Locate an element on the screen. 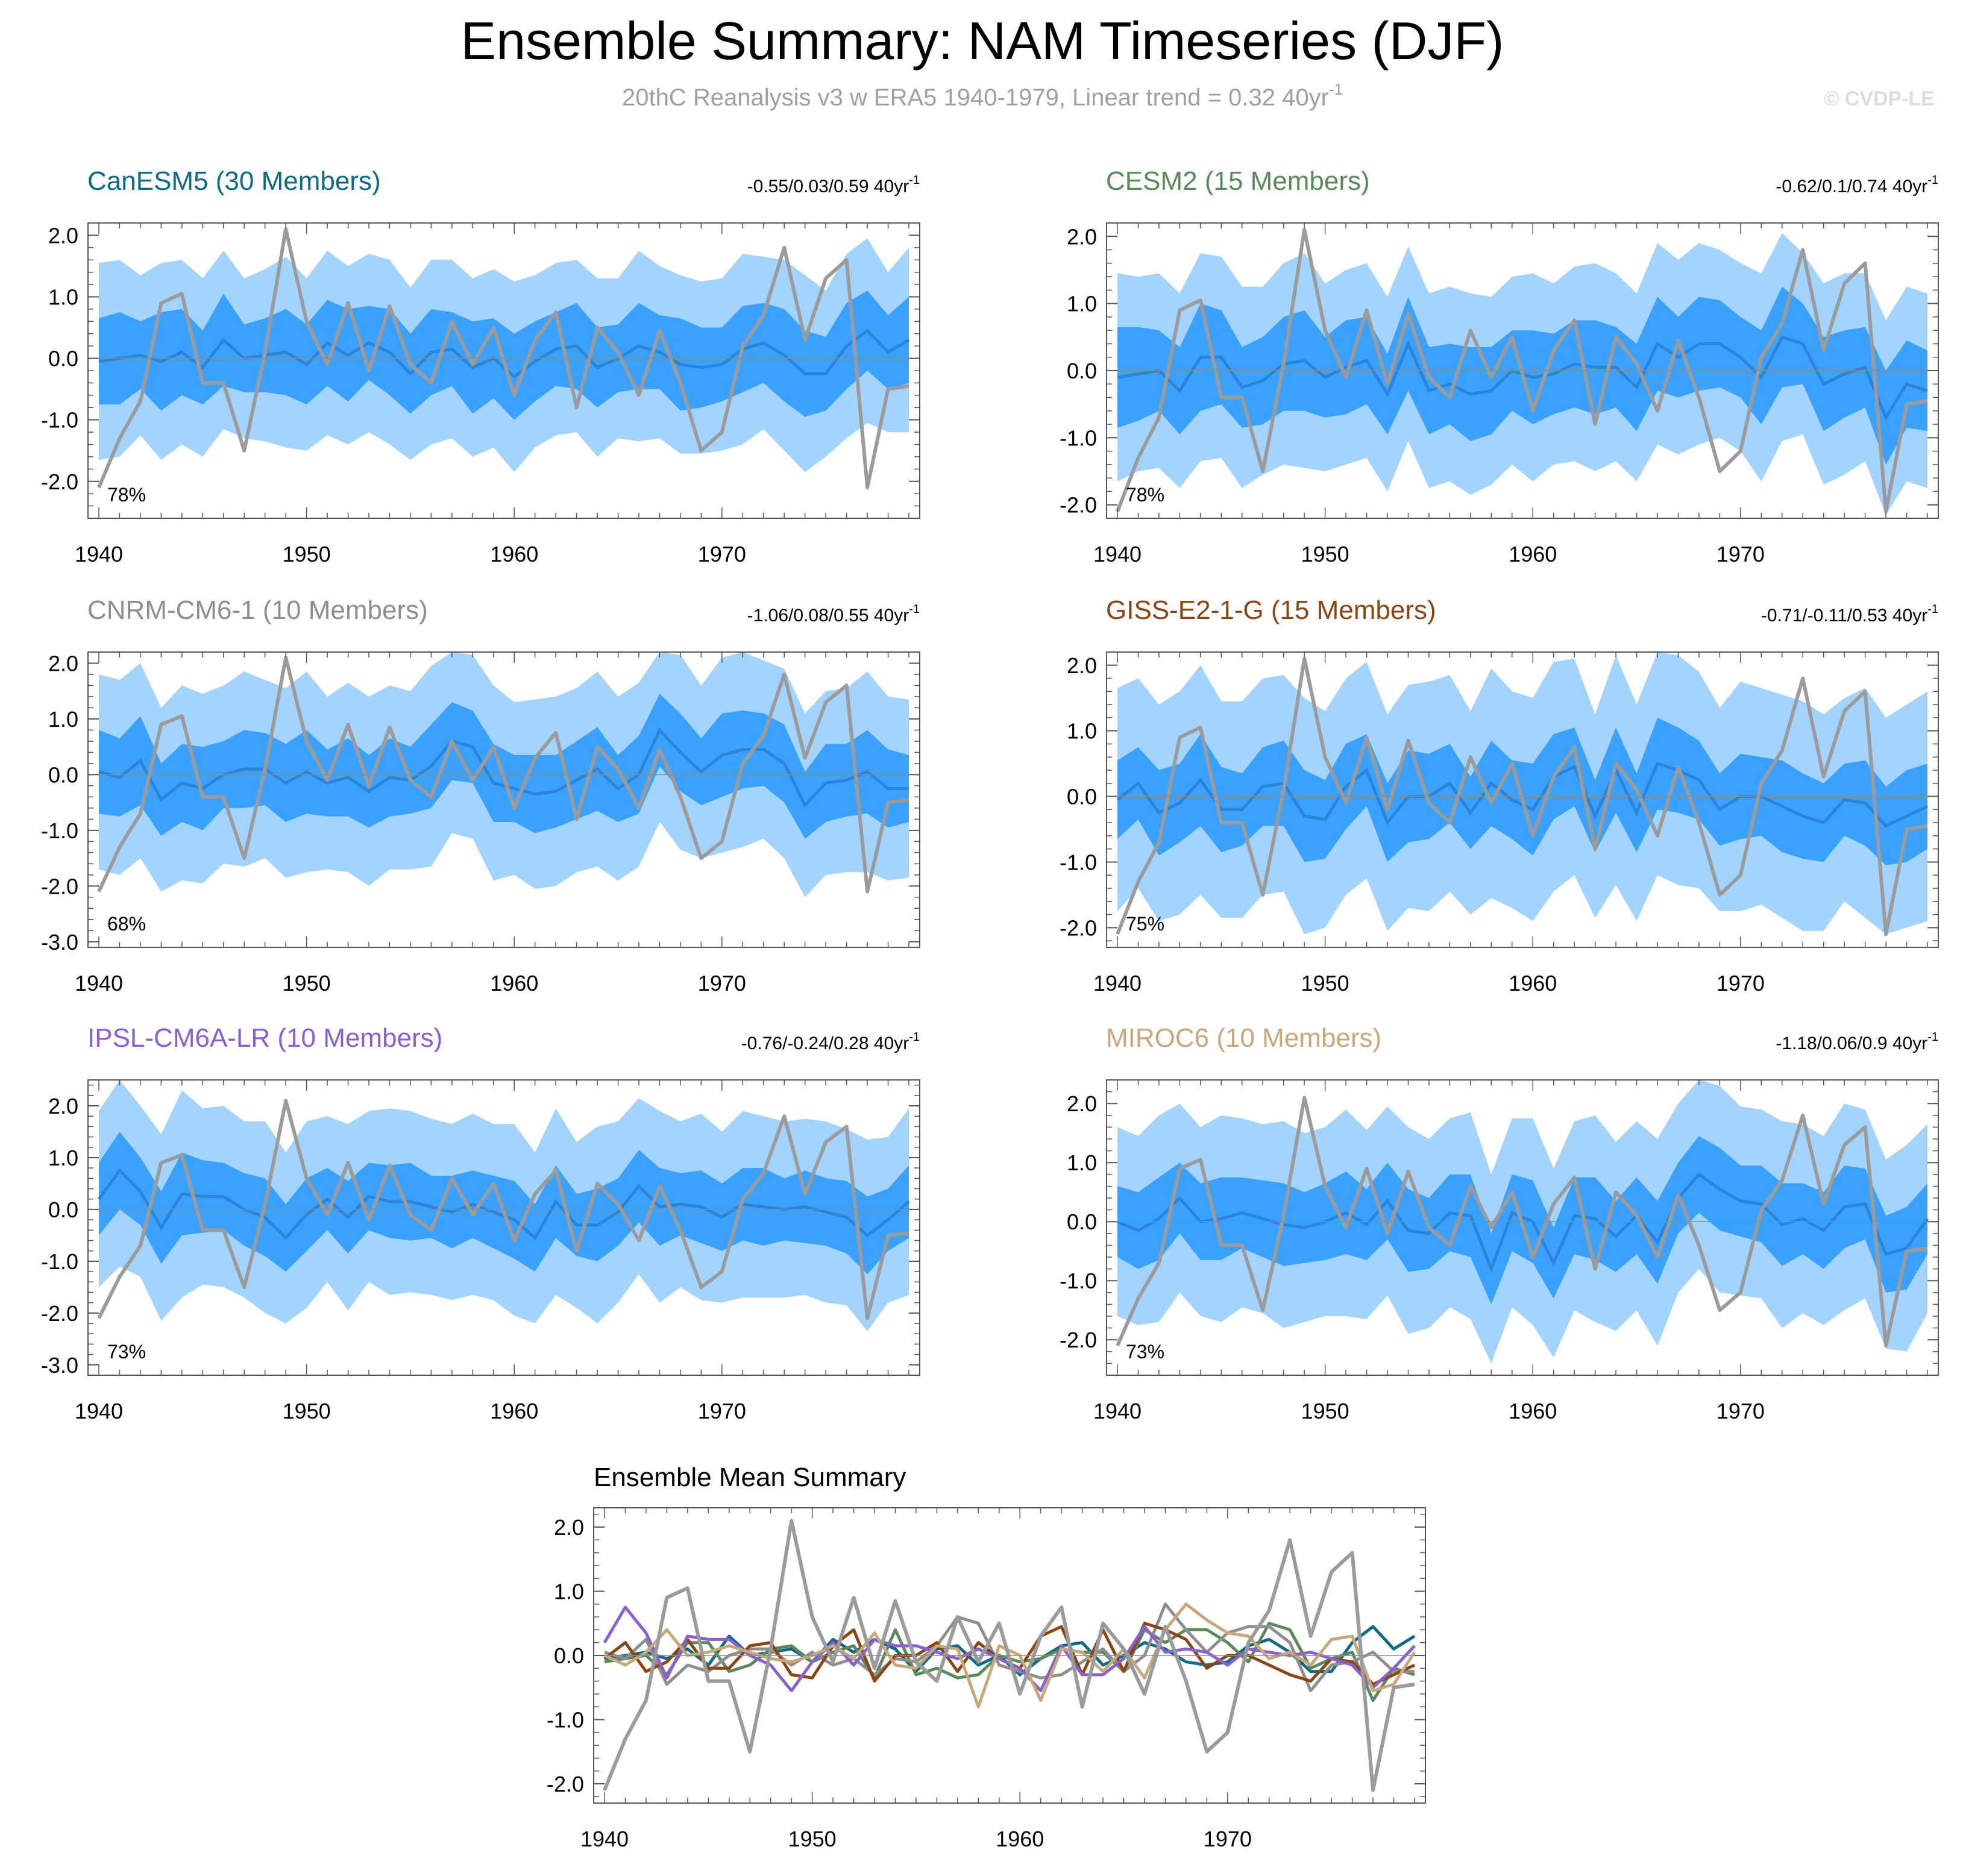  panel-range-text: -0.76/-0.24/0.28 40yr-1 is located at coordinates (830, 1042).